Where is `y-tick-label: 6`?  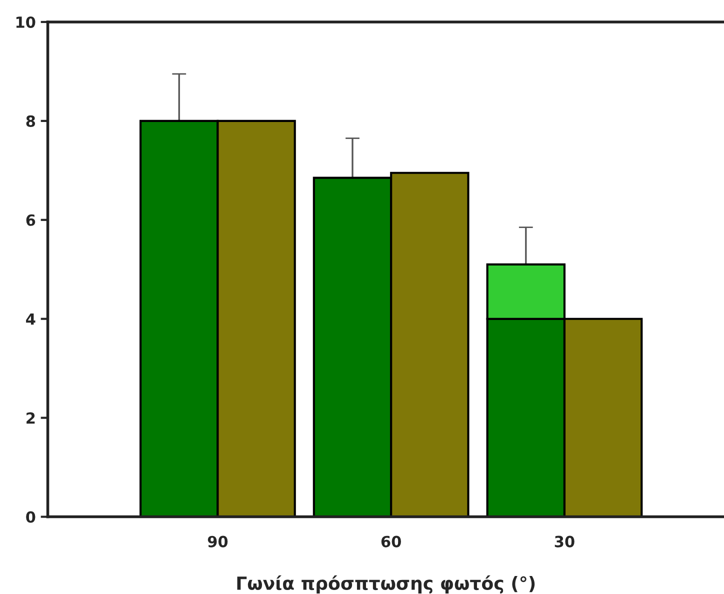 y-tick-label: 6 is located at coordinates (31, 220).